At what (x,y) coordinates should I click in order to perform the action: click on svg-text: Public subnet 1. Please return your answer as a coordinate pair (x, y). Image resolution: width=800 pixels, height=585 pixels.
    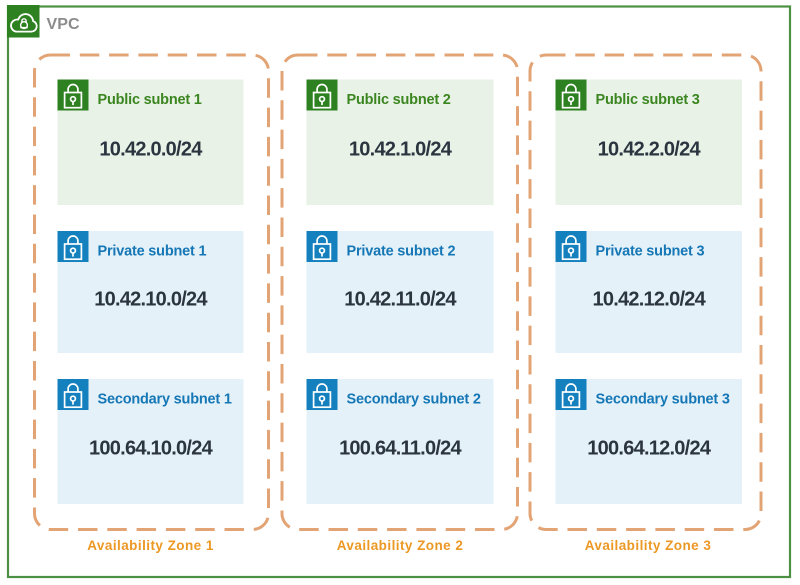
    Looking at the image, I should click on (150, 100).